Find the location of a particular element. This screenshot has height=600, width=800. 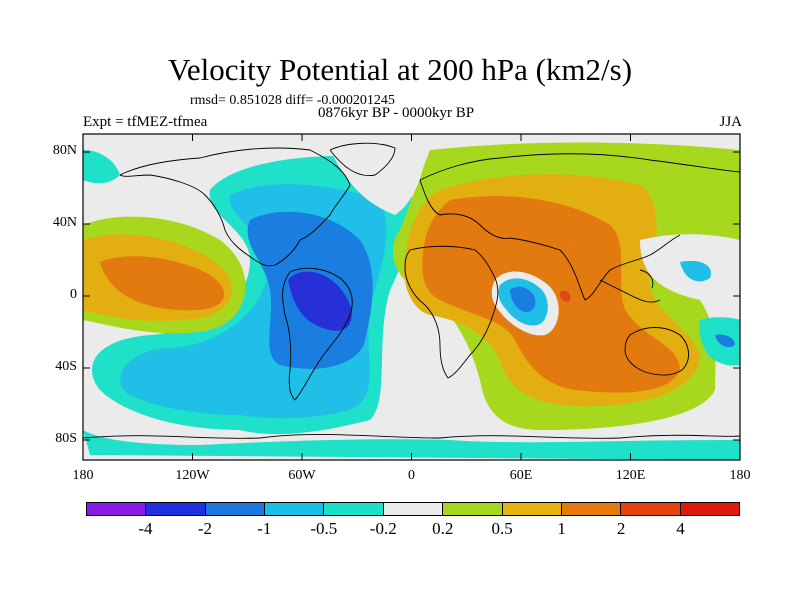

lon-label-60w: 60W is located at coordinates (302, 475).